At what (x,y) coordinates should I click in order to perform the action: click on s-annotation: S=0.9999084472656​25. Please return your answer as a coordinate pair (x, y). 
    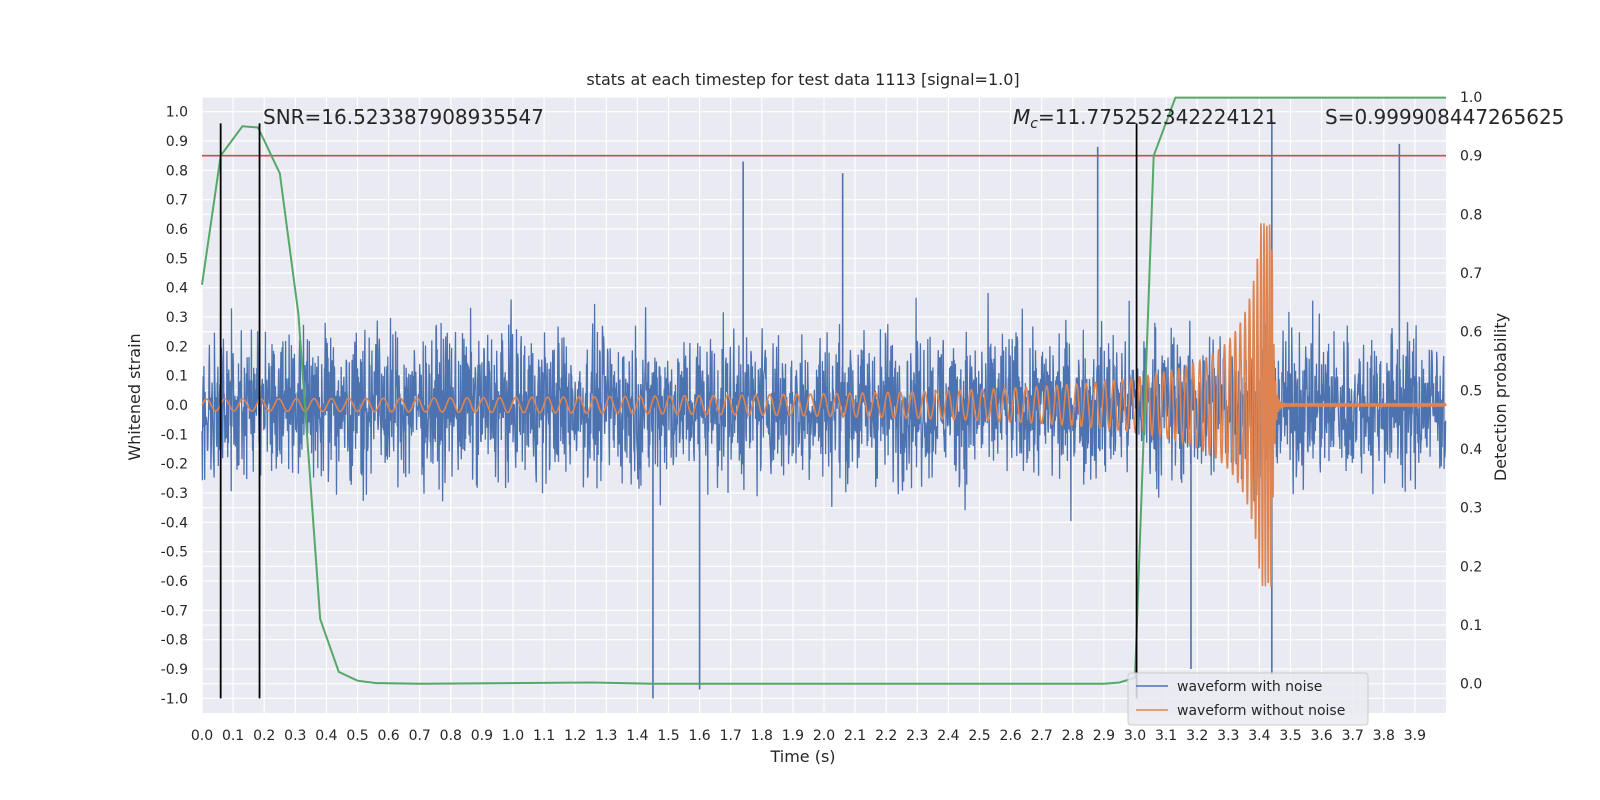
    Looking at the image, I should click on (1444, 117).